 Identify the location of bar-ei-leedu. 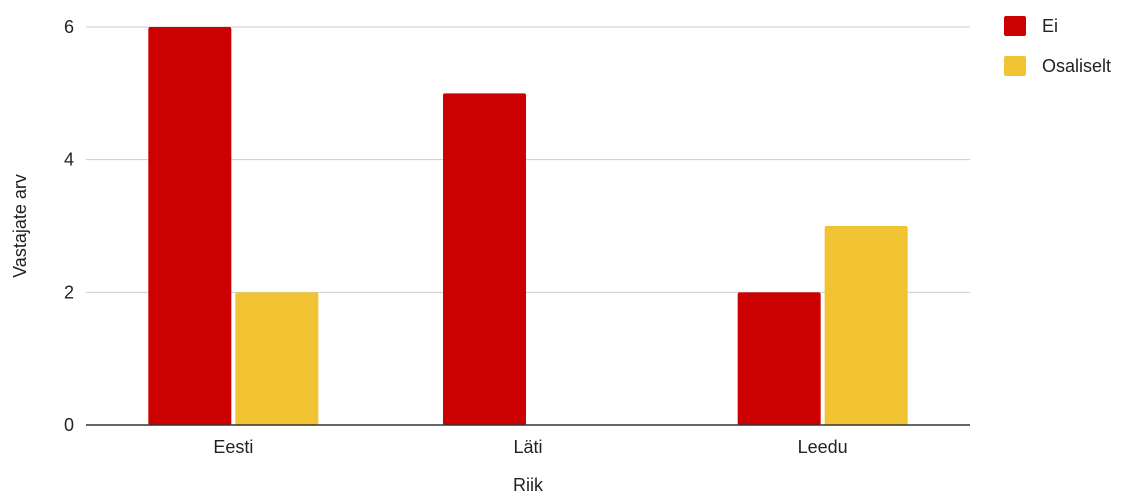
(779, 358).